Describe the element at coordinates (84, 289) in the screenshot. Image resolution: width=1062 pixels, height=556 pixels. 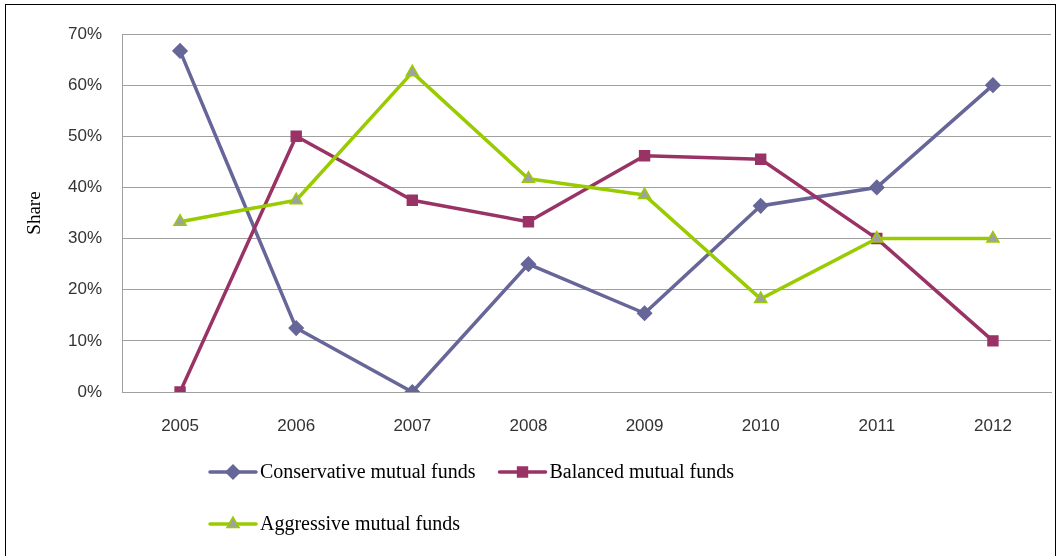
I see `y-tick-label: 20%` at that location.